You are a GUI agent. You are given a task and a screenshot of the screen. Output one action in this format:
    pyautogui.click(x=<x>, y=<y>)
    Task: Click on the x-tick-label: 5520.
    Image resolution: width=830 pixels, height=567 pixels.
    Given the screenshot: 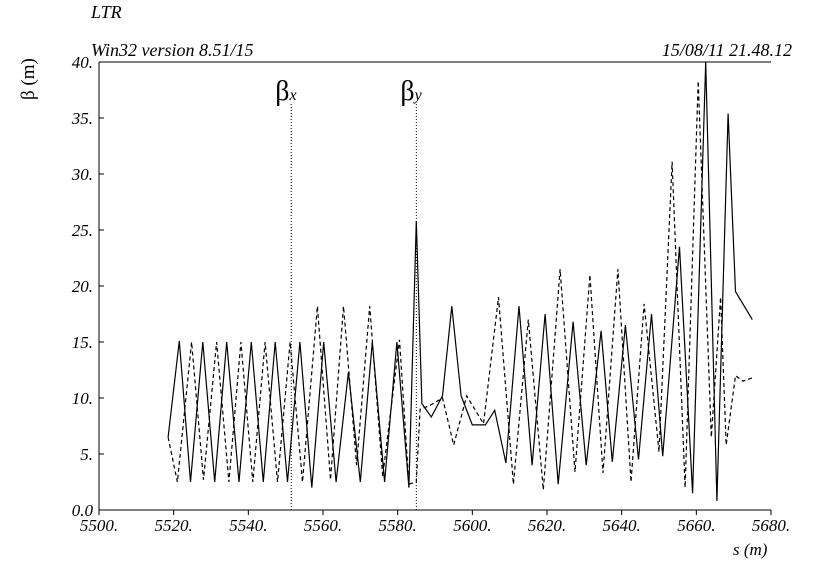 What is the action you would take?
    pyautogui.click(x=174, y=525)
    